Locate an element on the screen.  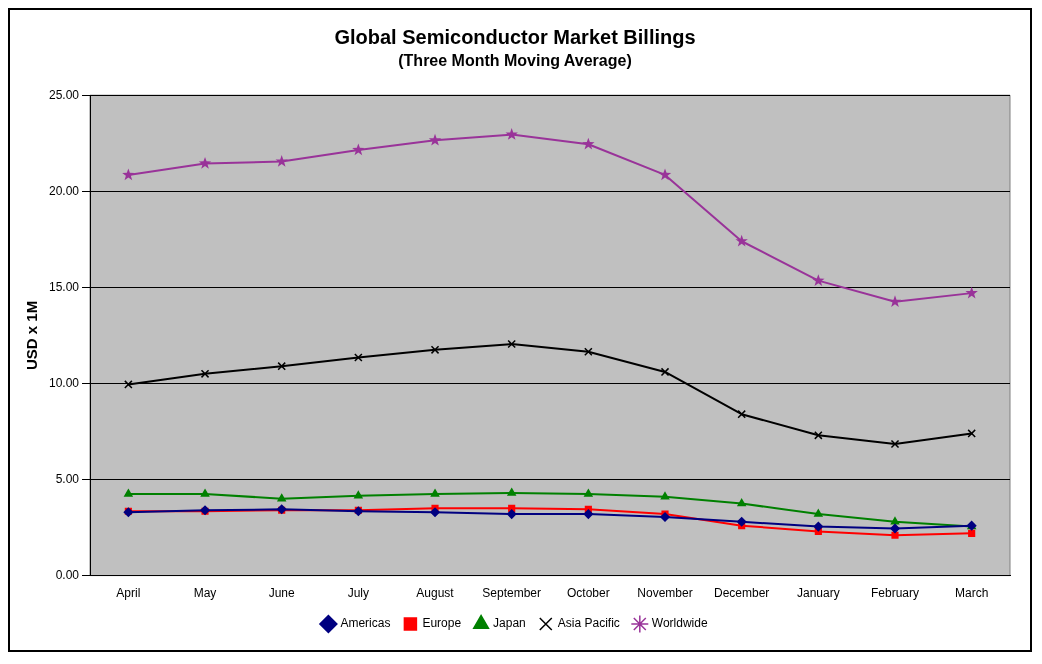
x-tick-label: February is located at coordinates (895, 593).